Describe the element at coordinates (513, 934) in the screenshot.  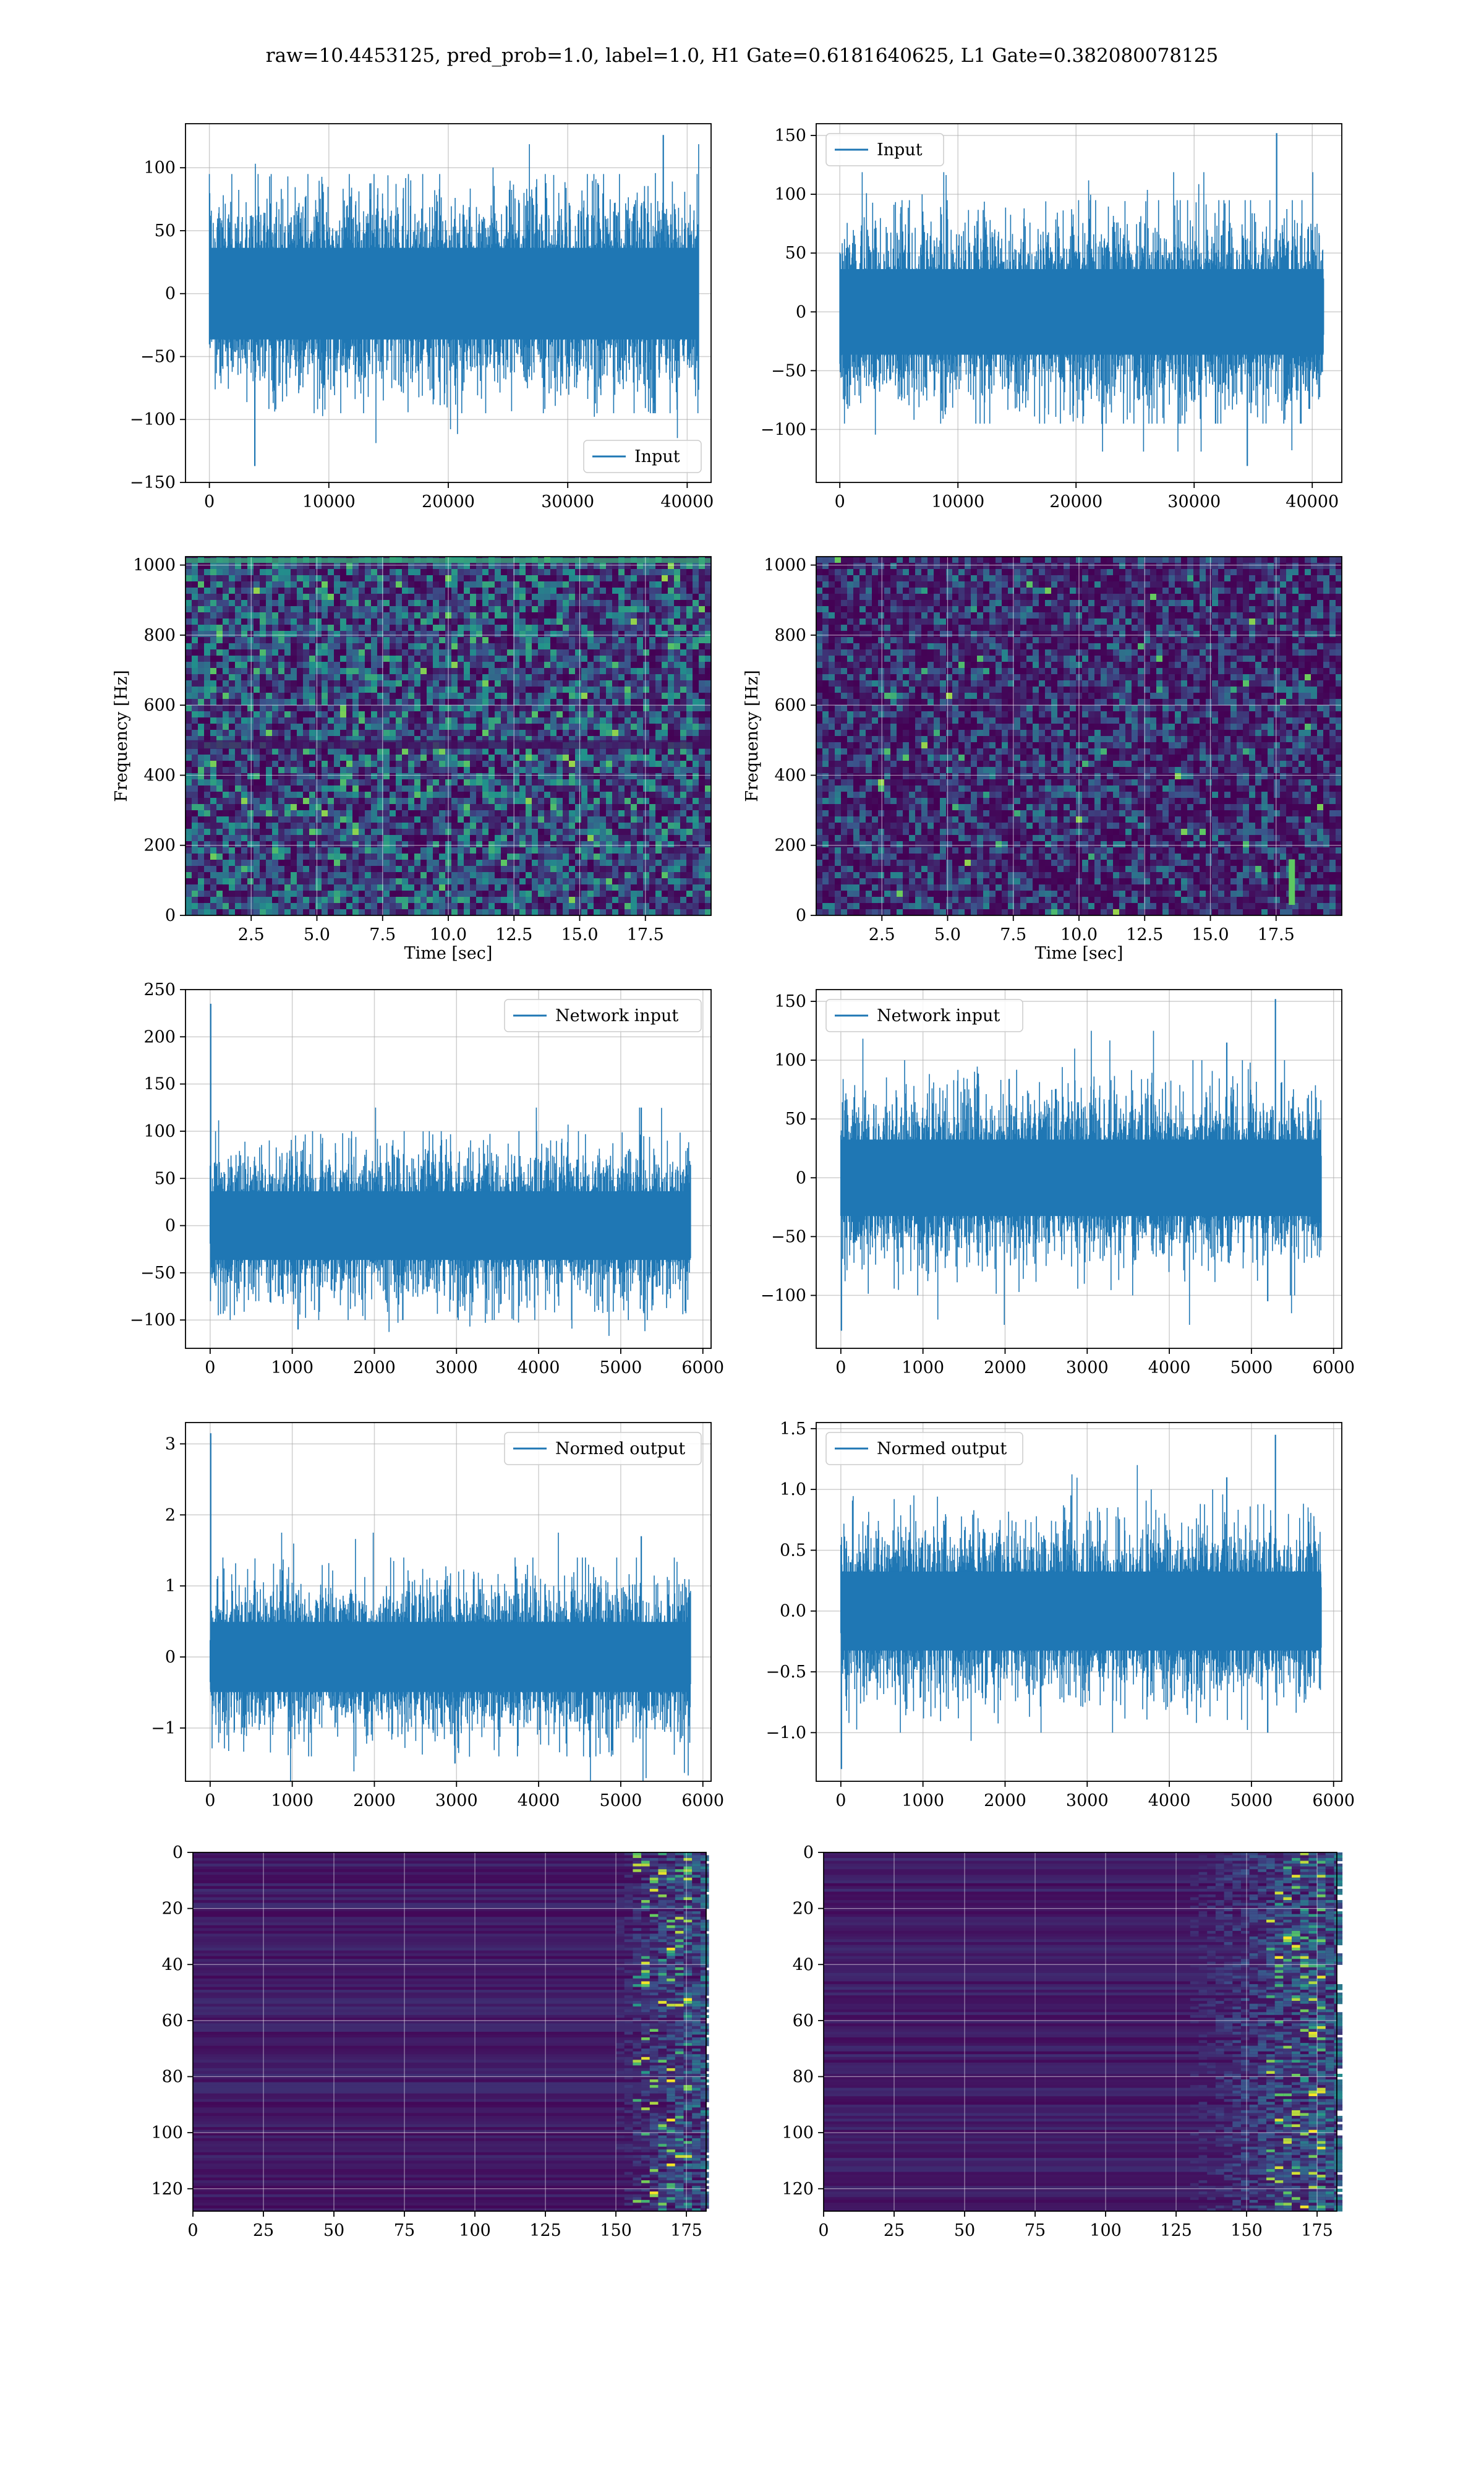
I see `x-tick-label: 12.5` at that location.